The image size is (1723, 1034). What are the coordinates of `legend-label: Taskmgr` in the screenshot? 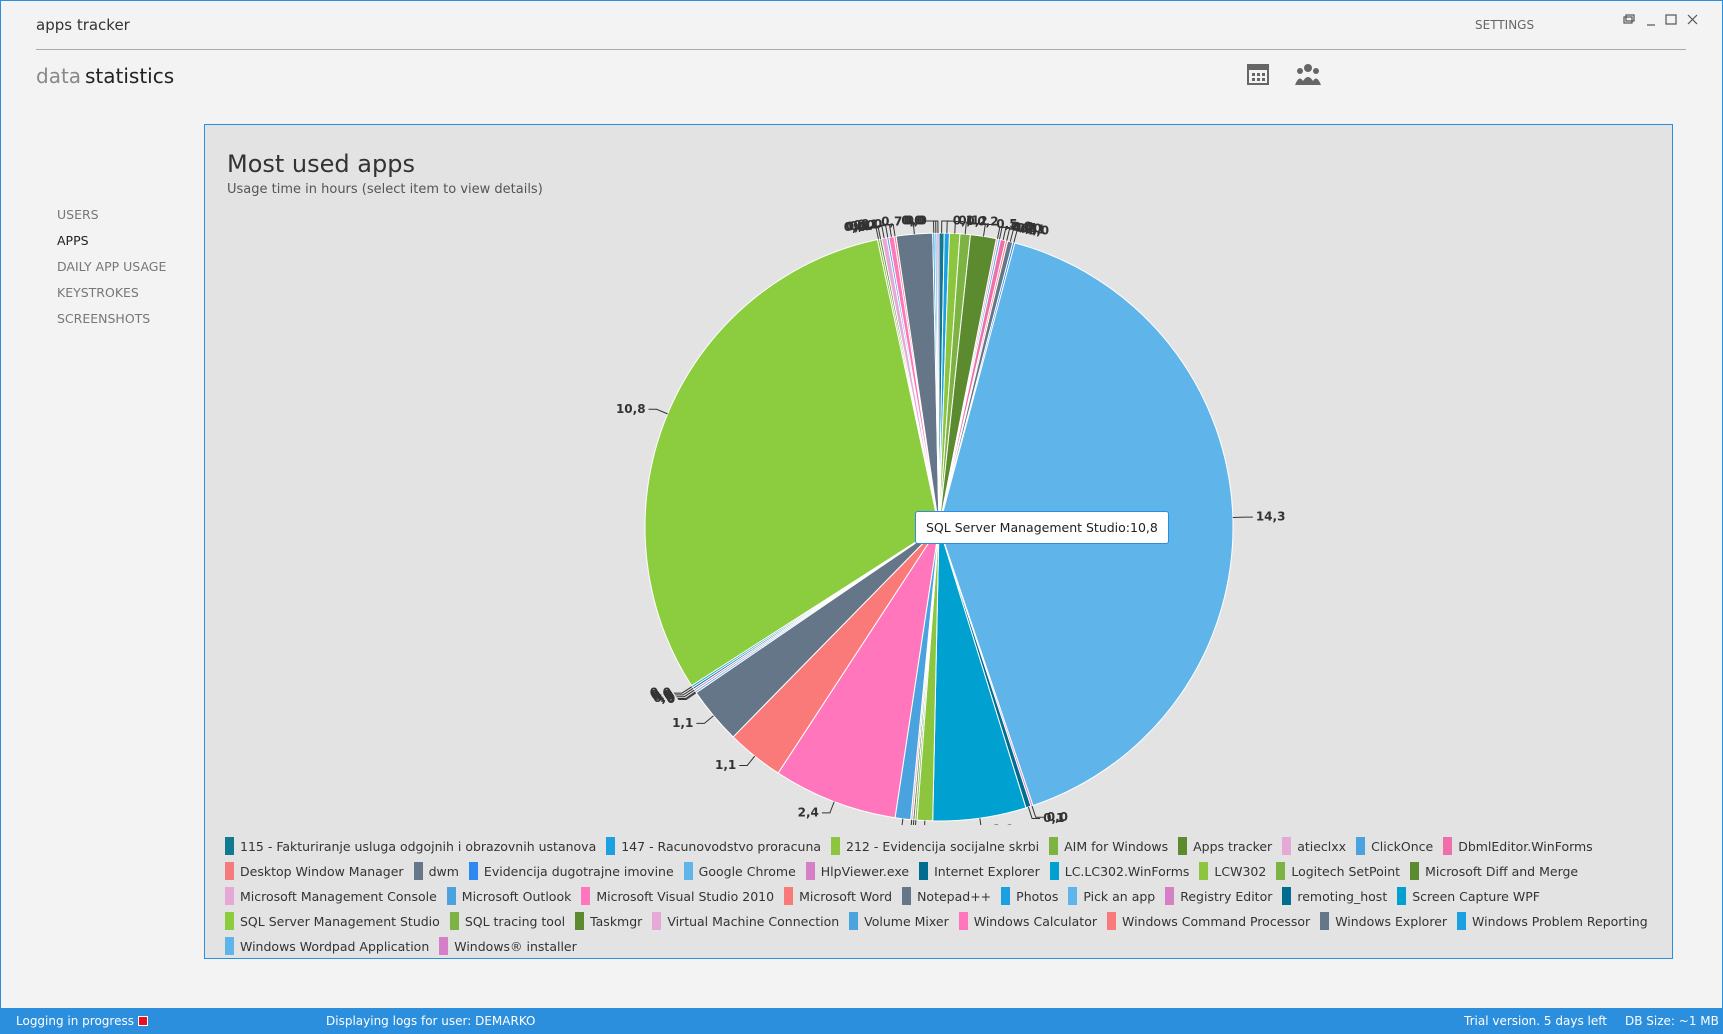 It's located at (616, 921).